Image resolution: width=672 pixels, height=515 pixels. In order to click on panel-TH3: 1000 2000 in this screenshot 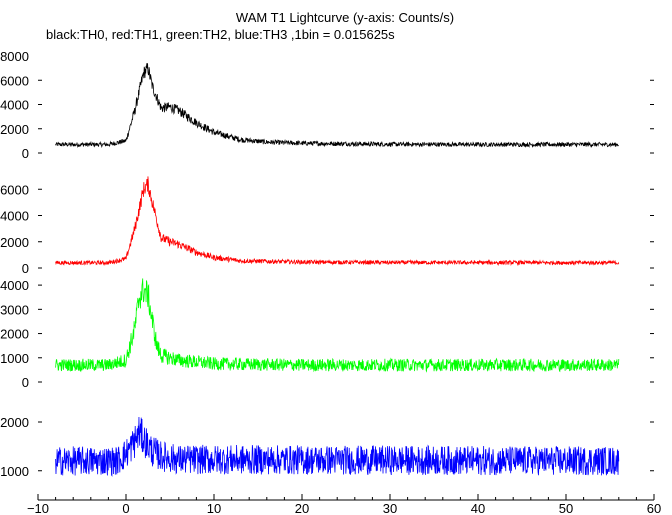, I will do `click(327, 447)`.